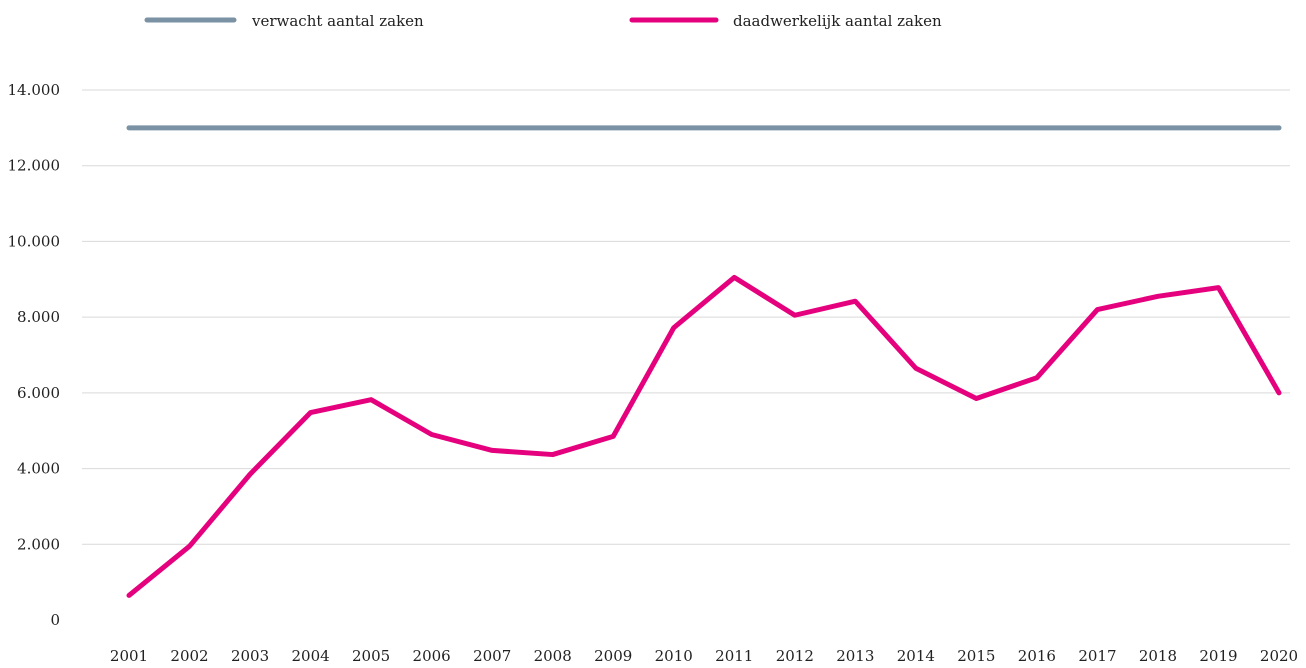  What do you see at coordinates (1218, 656) in the screenshot?
I see `x-tick-label: 2019` at bounding box center [1218, 656].